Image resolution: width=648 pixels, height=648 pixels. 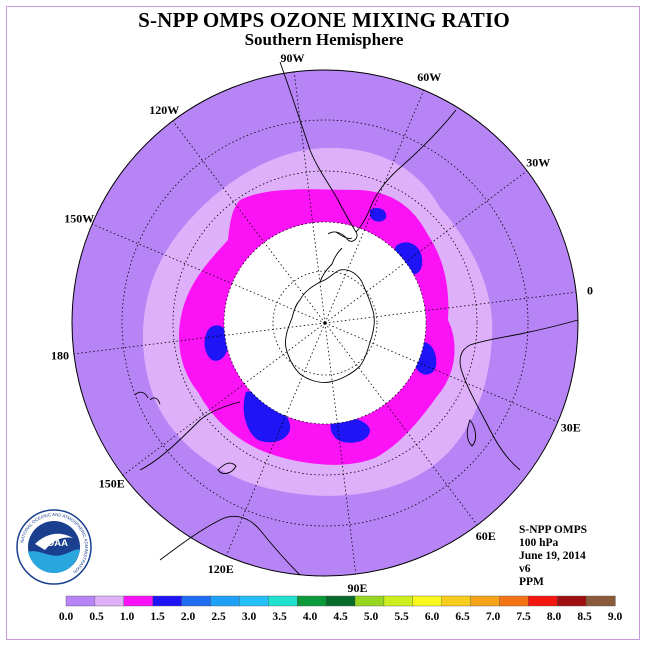 What do you see at coordinates (519, 395) in the screenshot?
I see `coastline-africa` at bounding box center [519, 395].